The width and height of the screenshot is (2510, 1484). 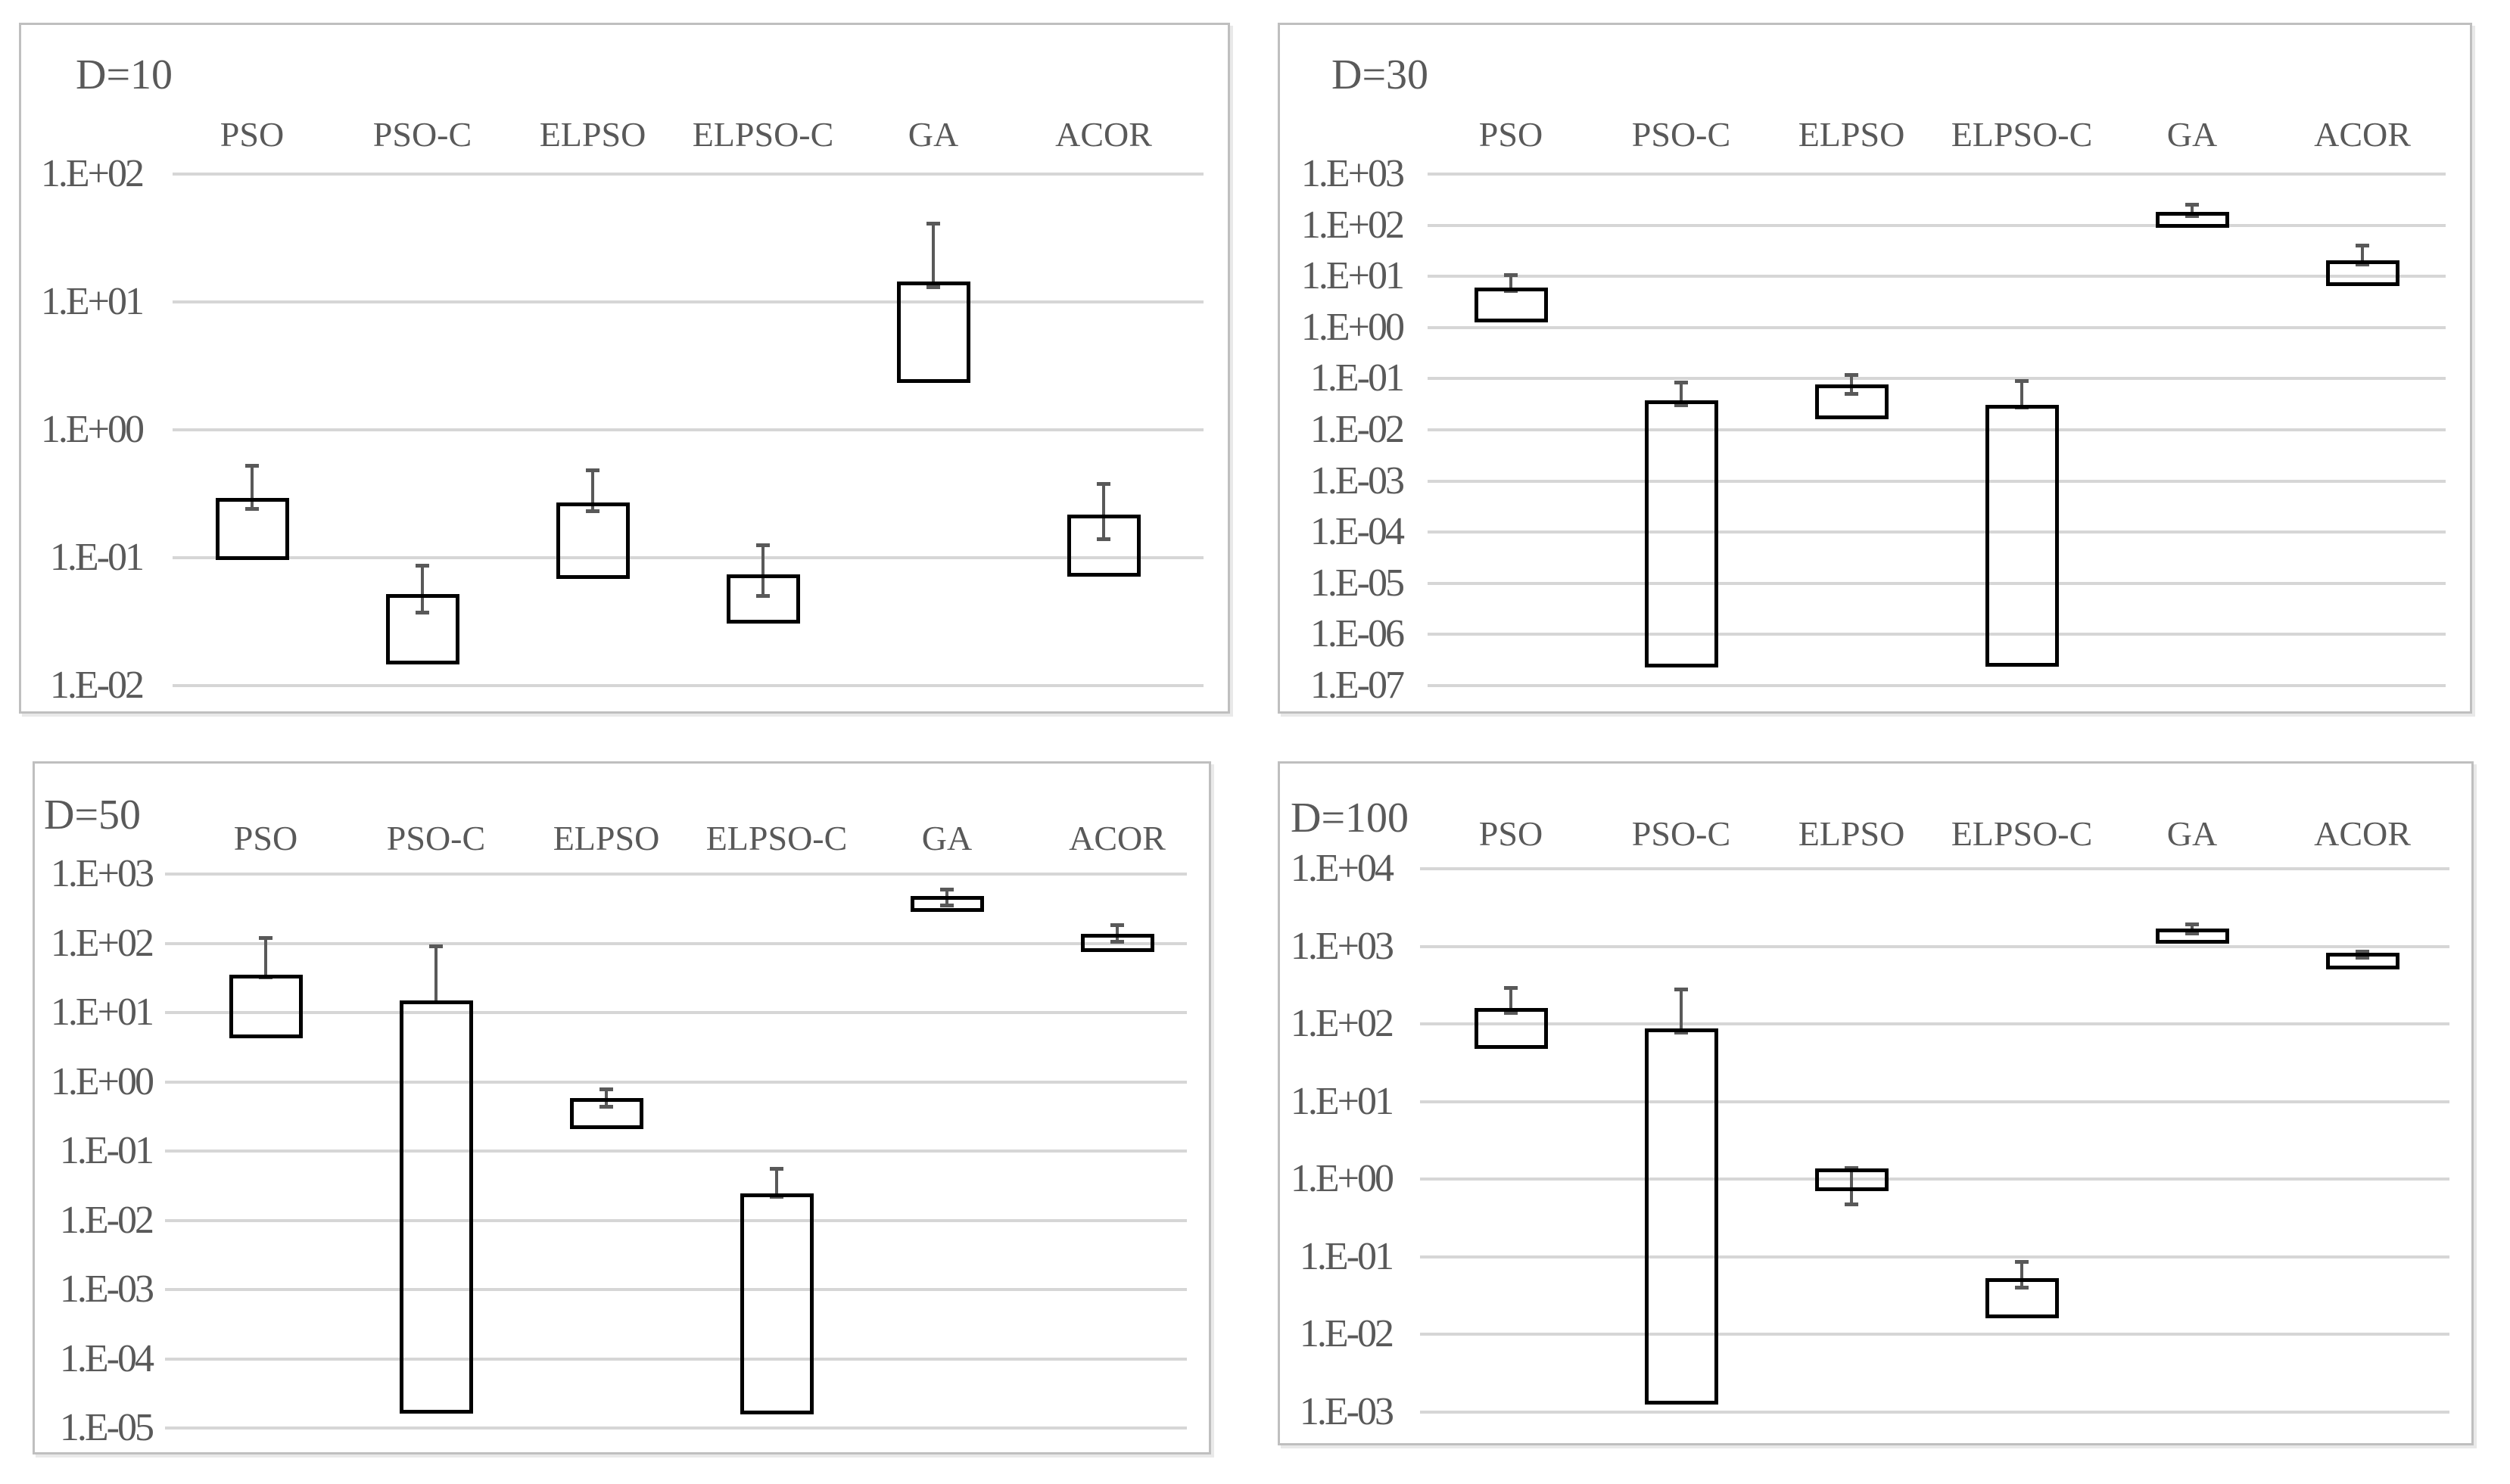 What do you see at coordinates (1104, 546) in the screenshot?
I see `box-acor` at bounding box center [1104, 546].